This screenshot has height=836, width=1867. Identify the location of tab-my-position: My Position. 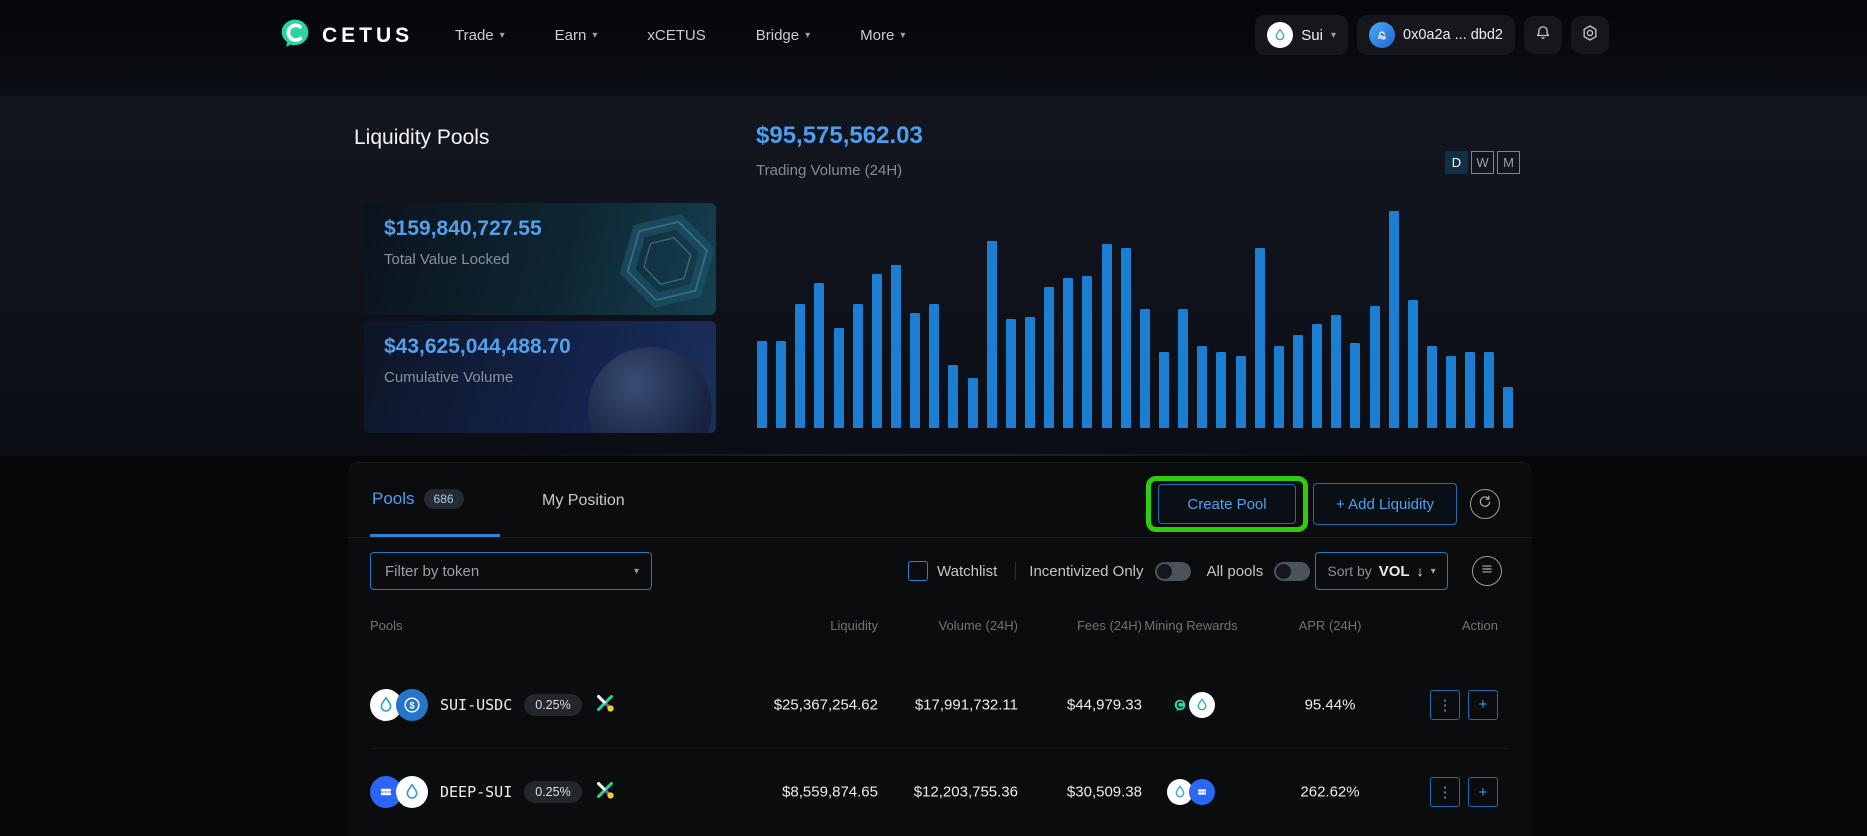
(583, 500).